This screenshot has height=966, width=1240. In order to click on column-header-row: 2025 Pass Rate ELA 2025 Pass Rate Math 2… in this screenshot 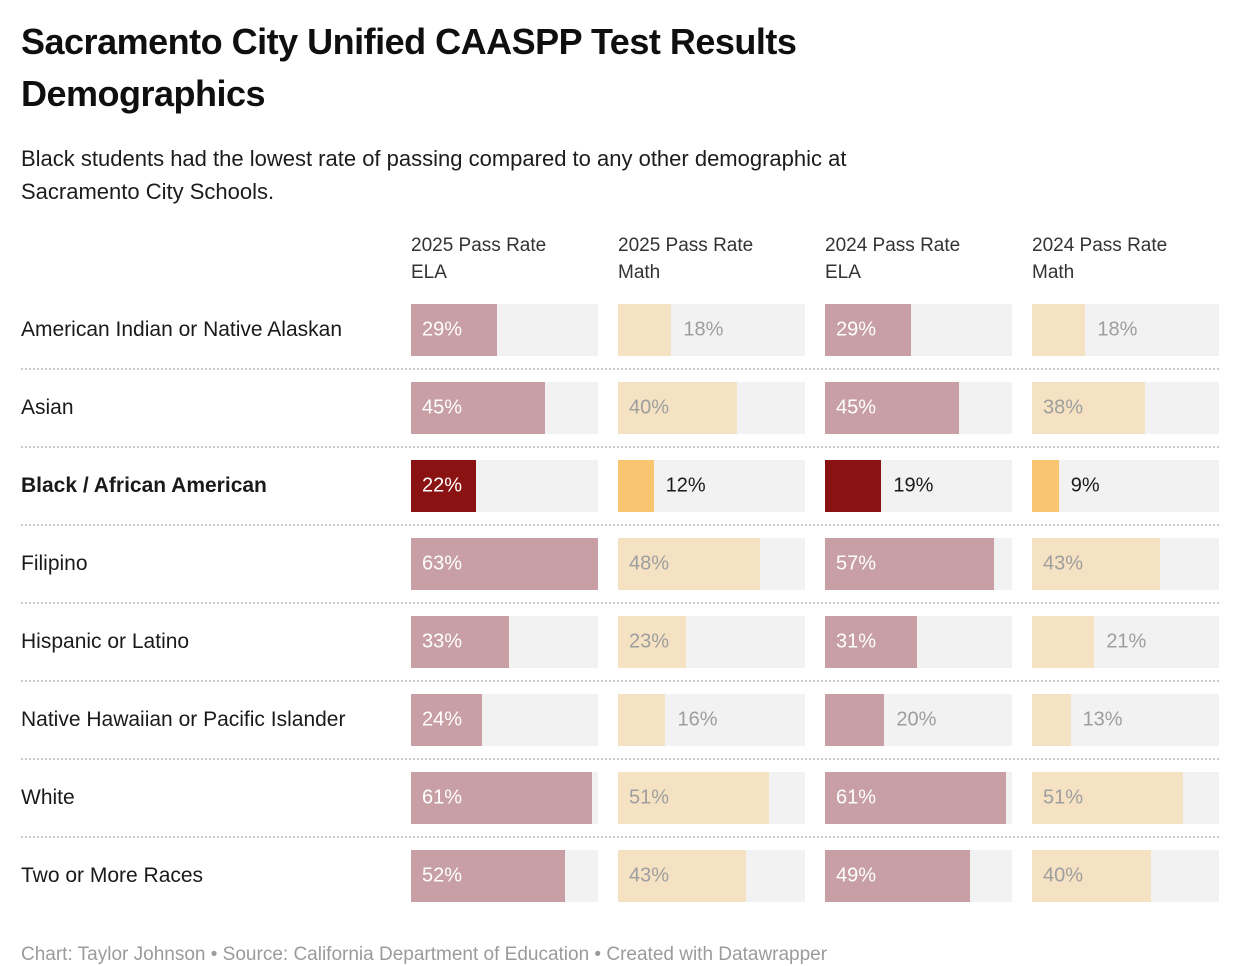, I will do `click(620, 262)`.